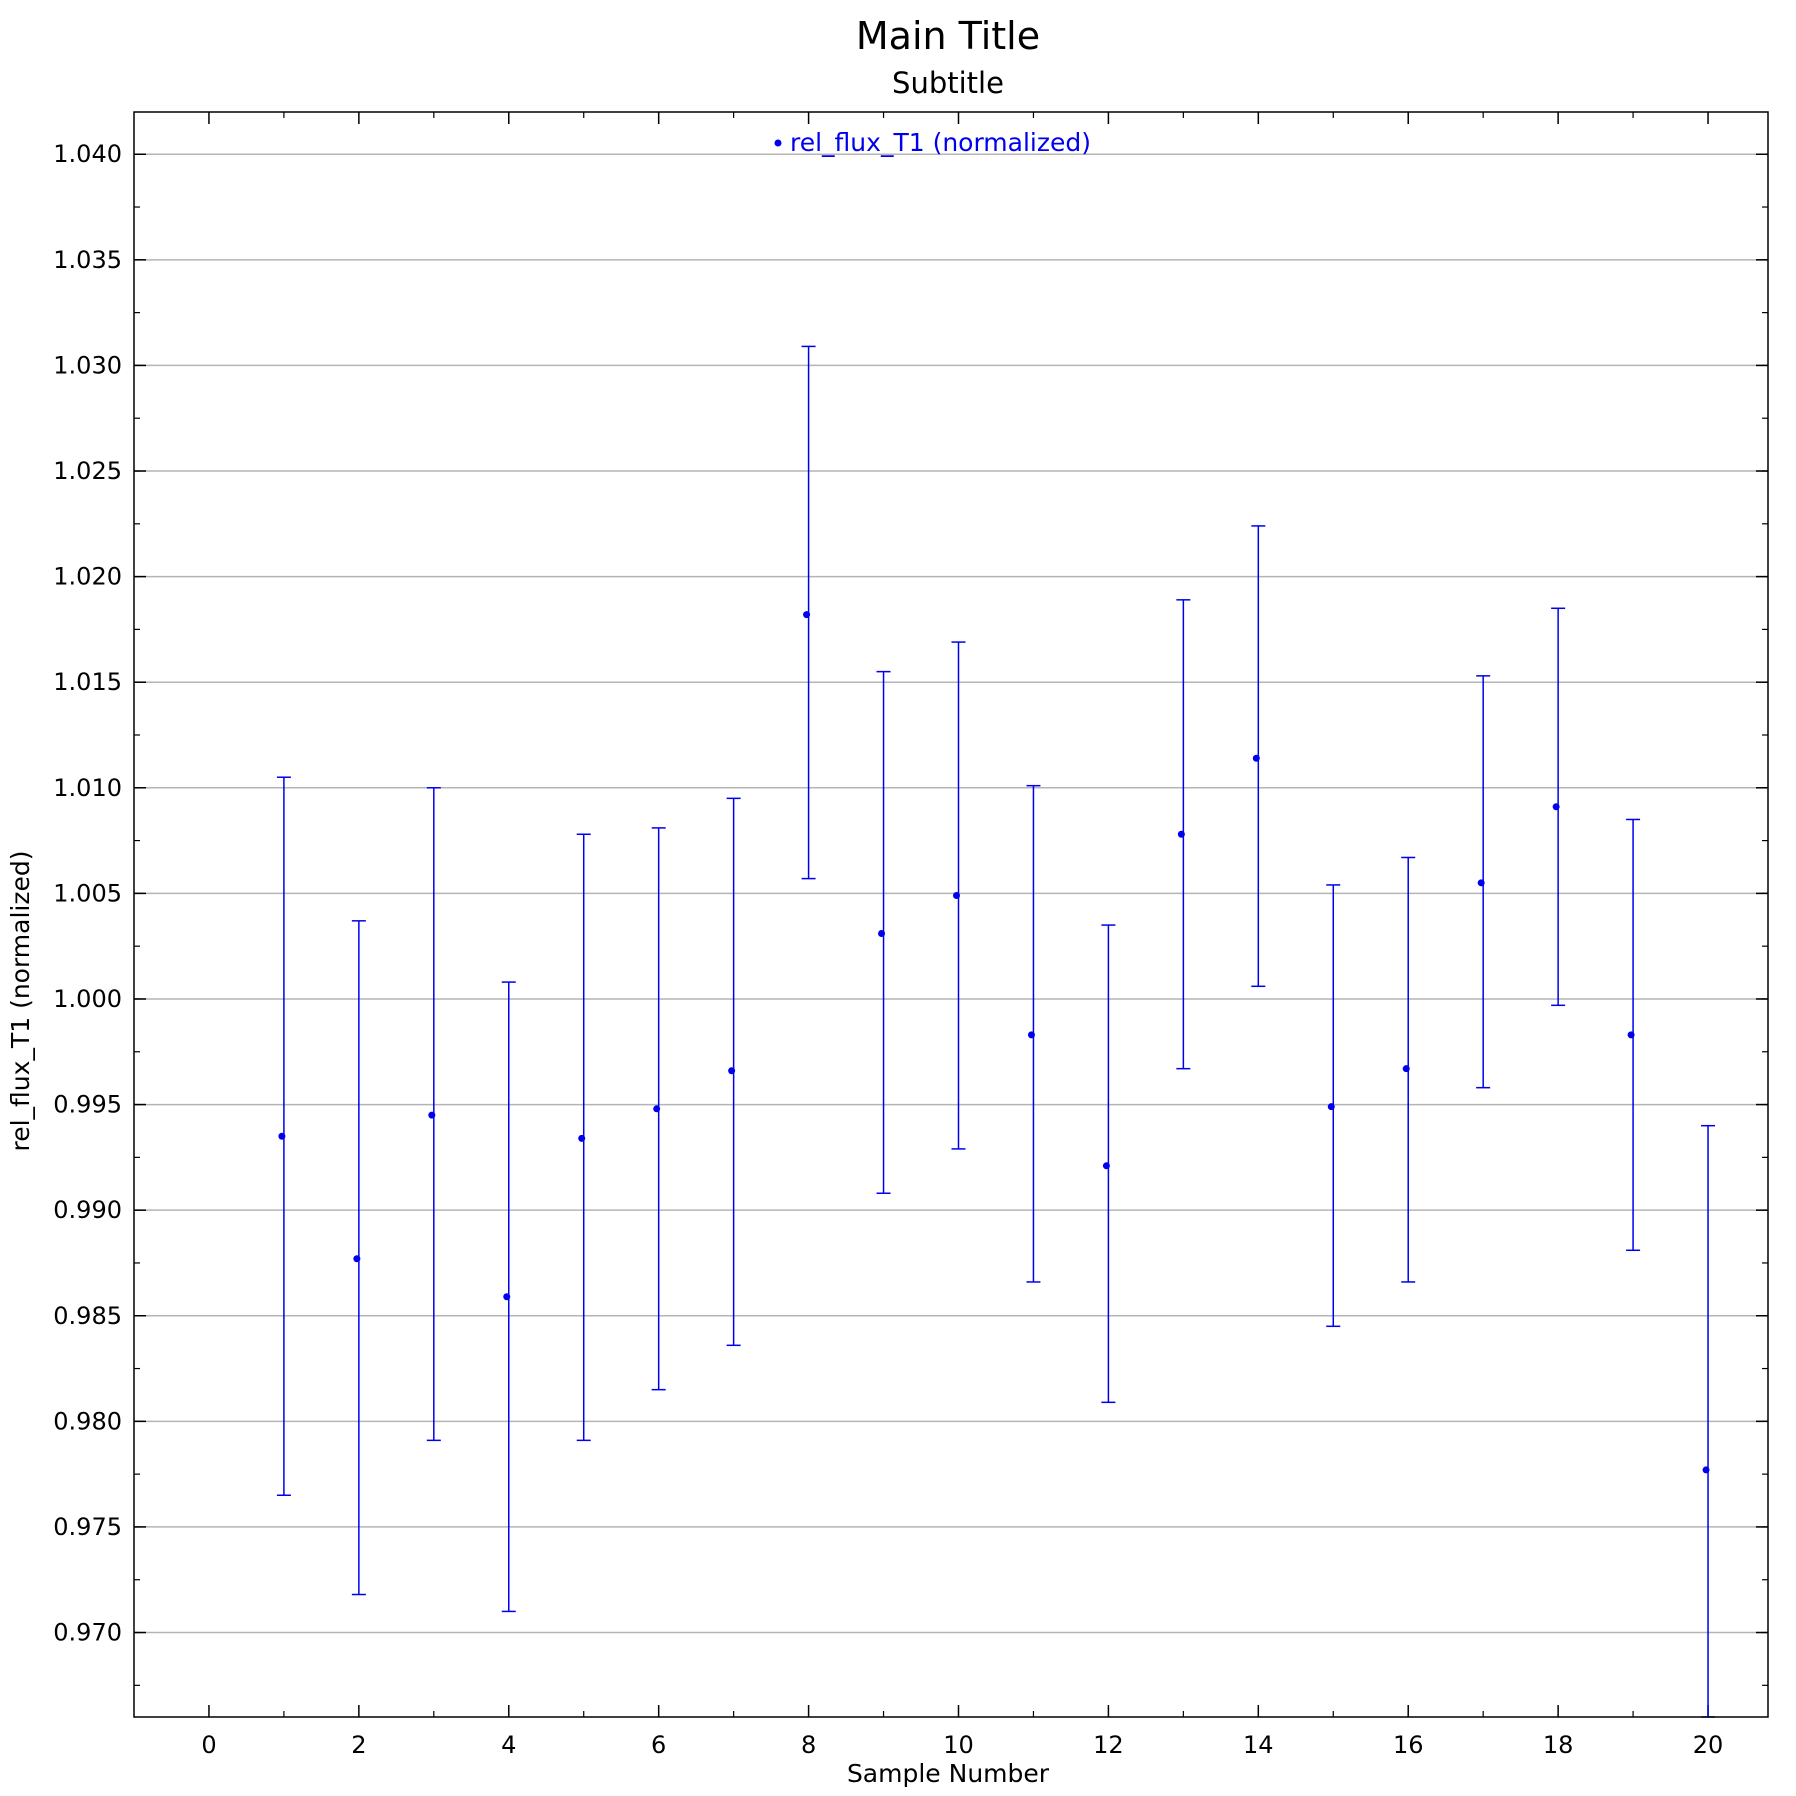 The image size is (1796, 1796). Describe the element at coordinates (87, 1421) in the screenshot. I see `y-tick-label: 0.980` at that location.